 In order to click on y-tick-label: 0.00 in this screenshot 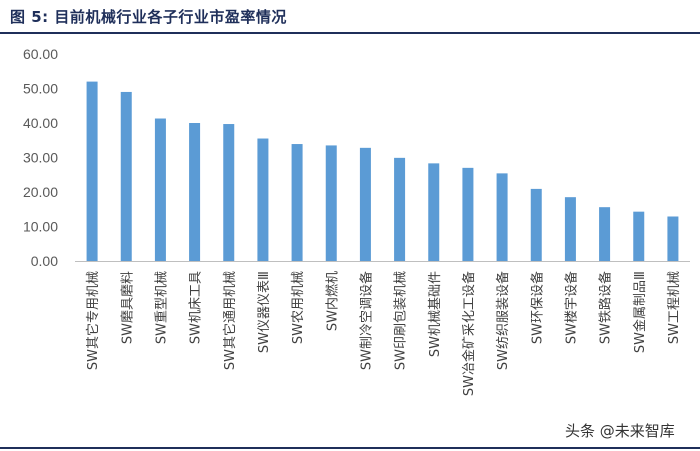, I will do `click(44, 261)`.